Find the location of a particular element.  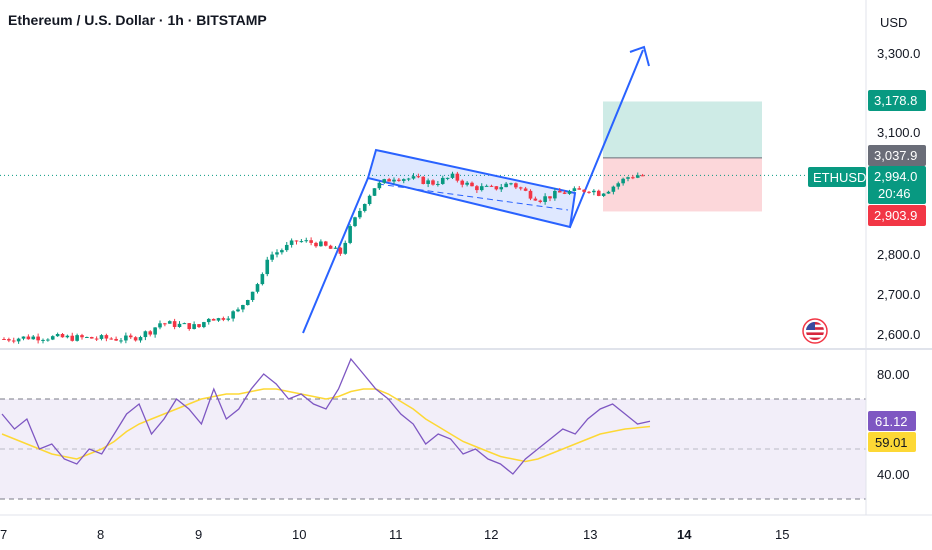

time-tick: 8 is located at coordinates (100, 534).